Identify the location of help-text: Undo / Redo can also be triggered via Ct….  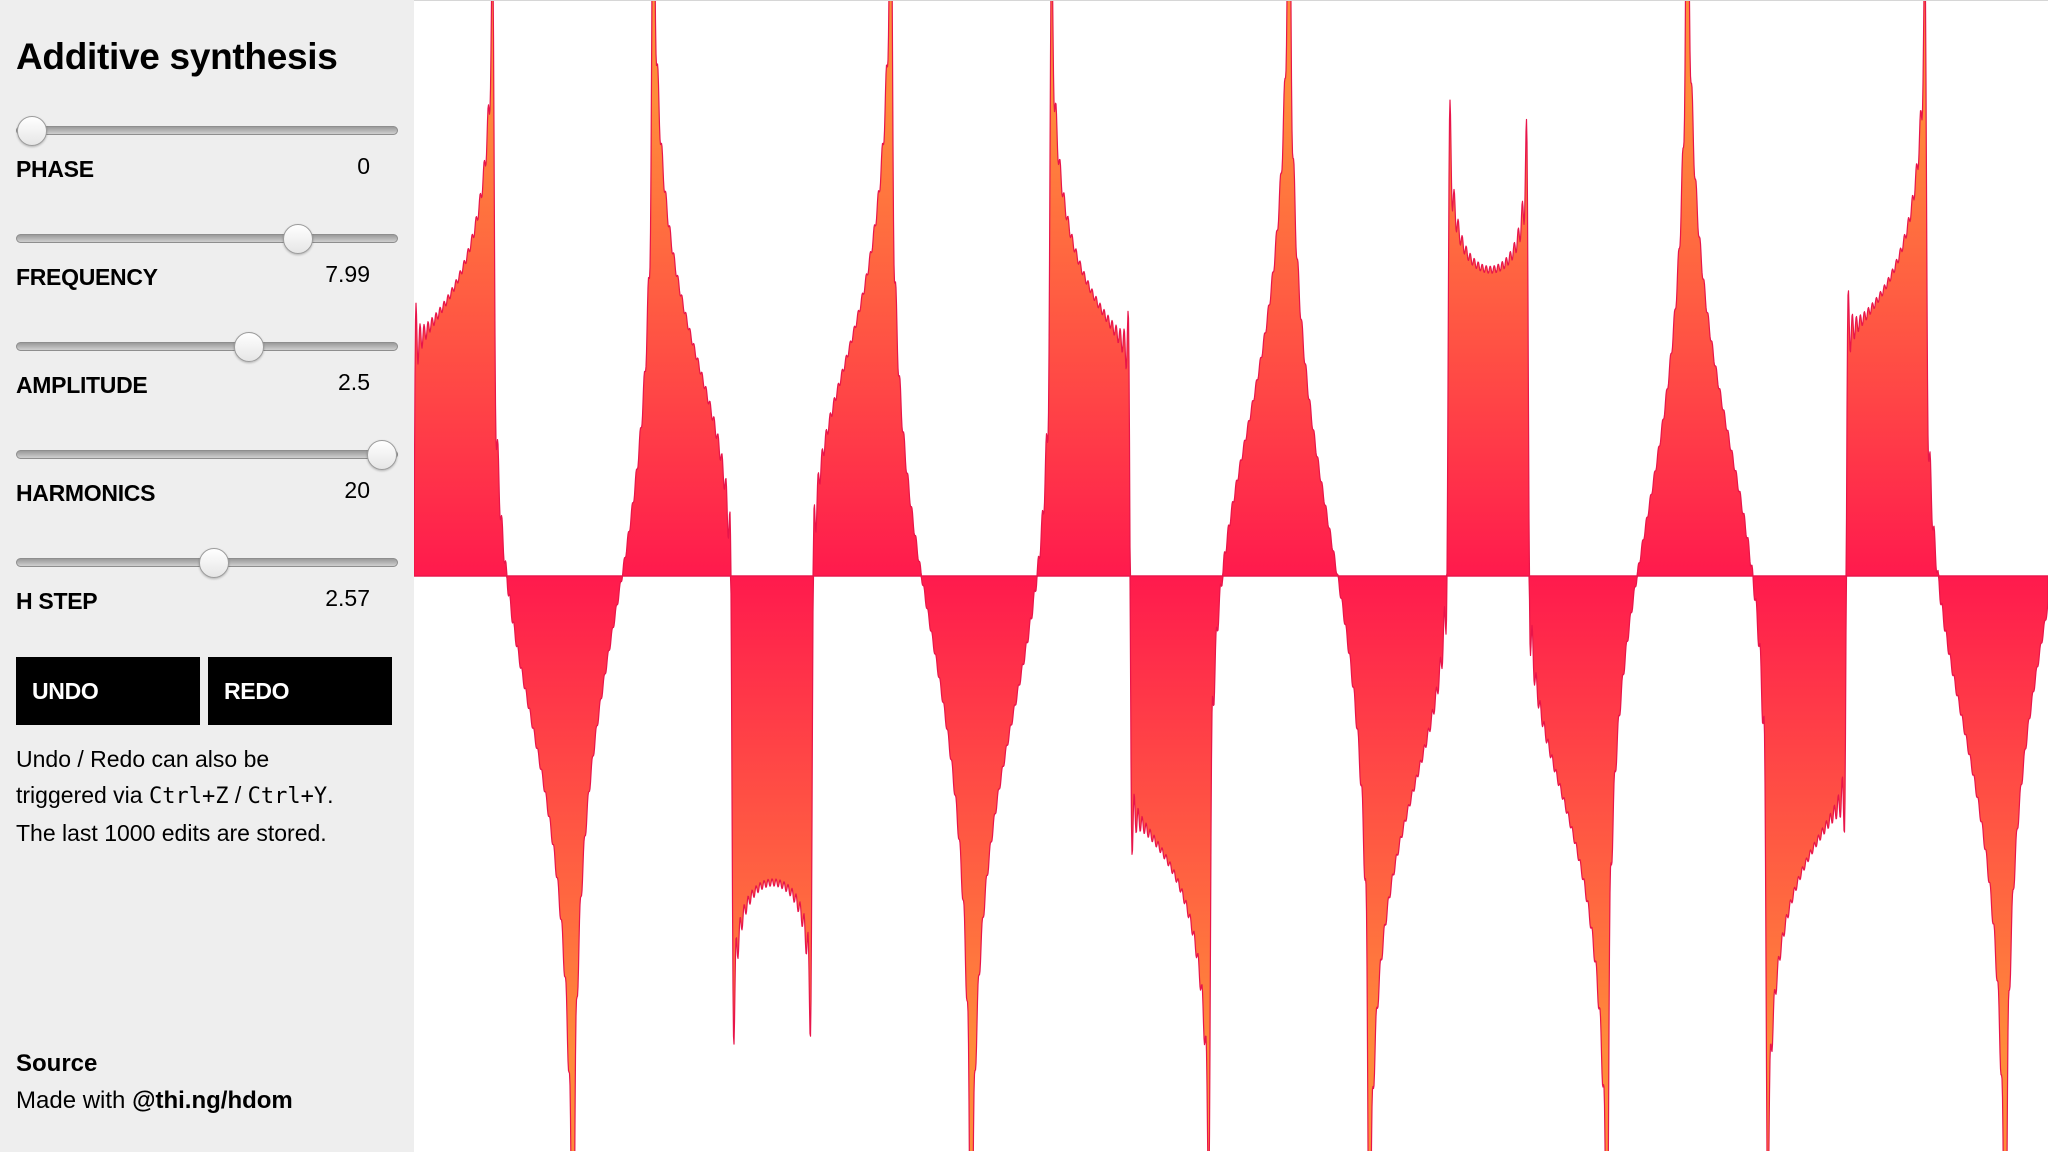
(206, 796).